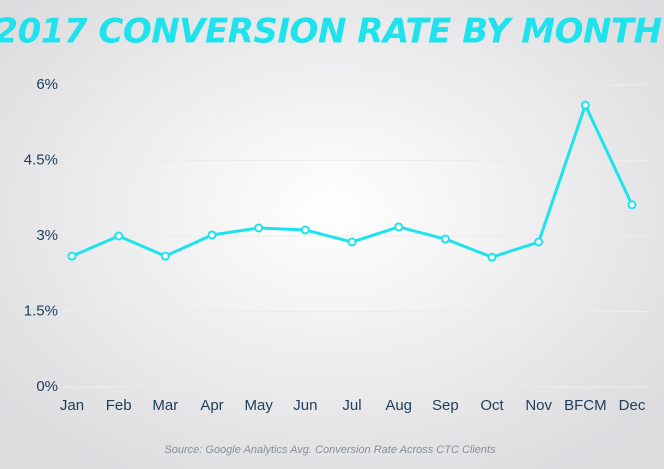 This screenshot has height=469, width=664. Describe the element at coordinates (72, 405) in the screenshot. I see `x-tick-label: Jan` at that location.